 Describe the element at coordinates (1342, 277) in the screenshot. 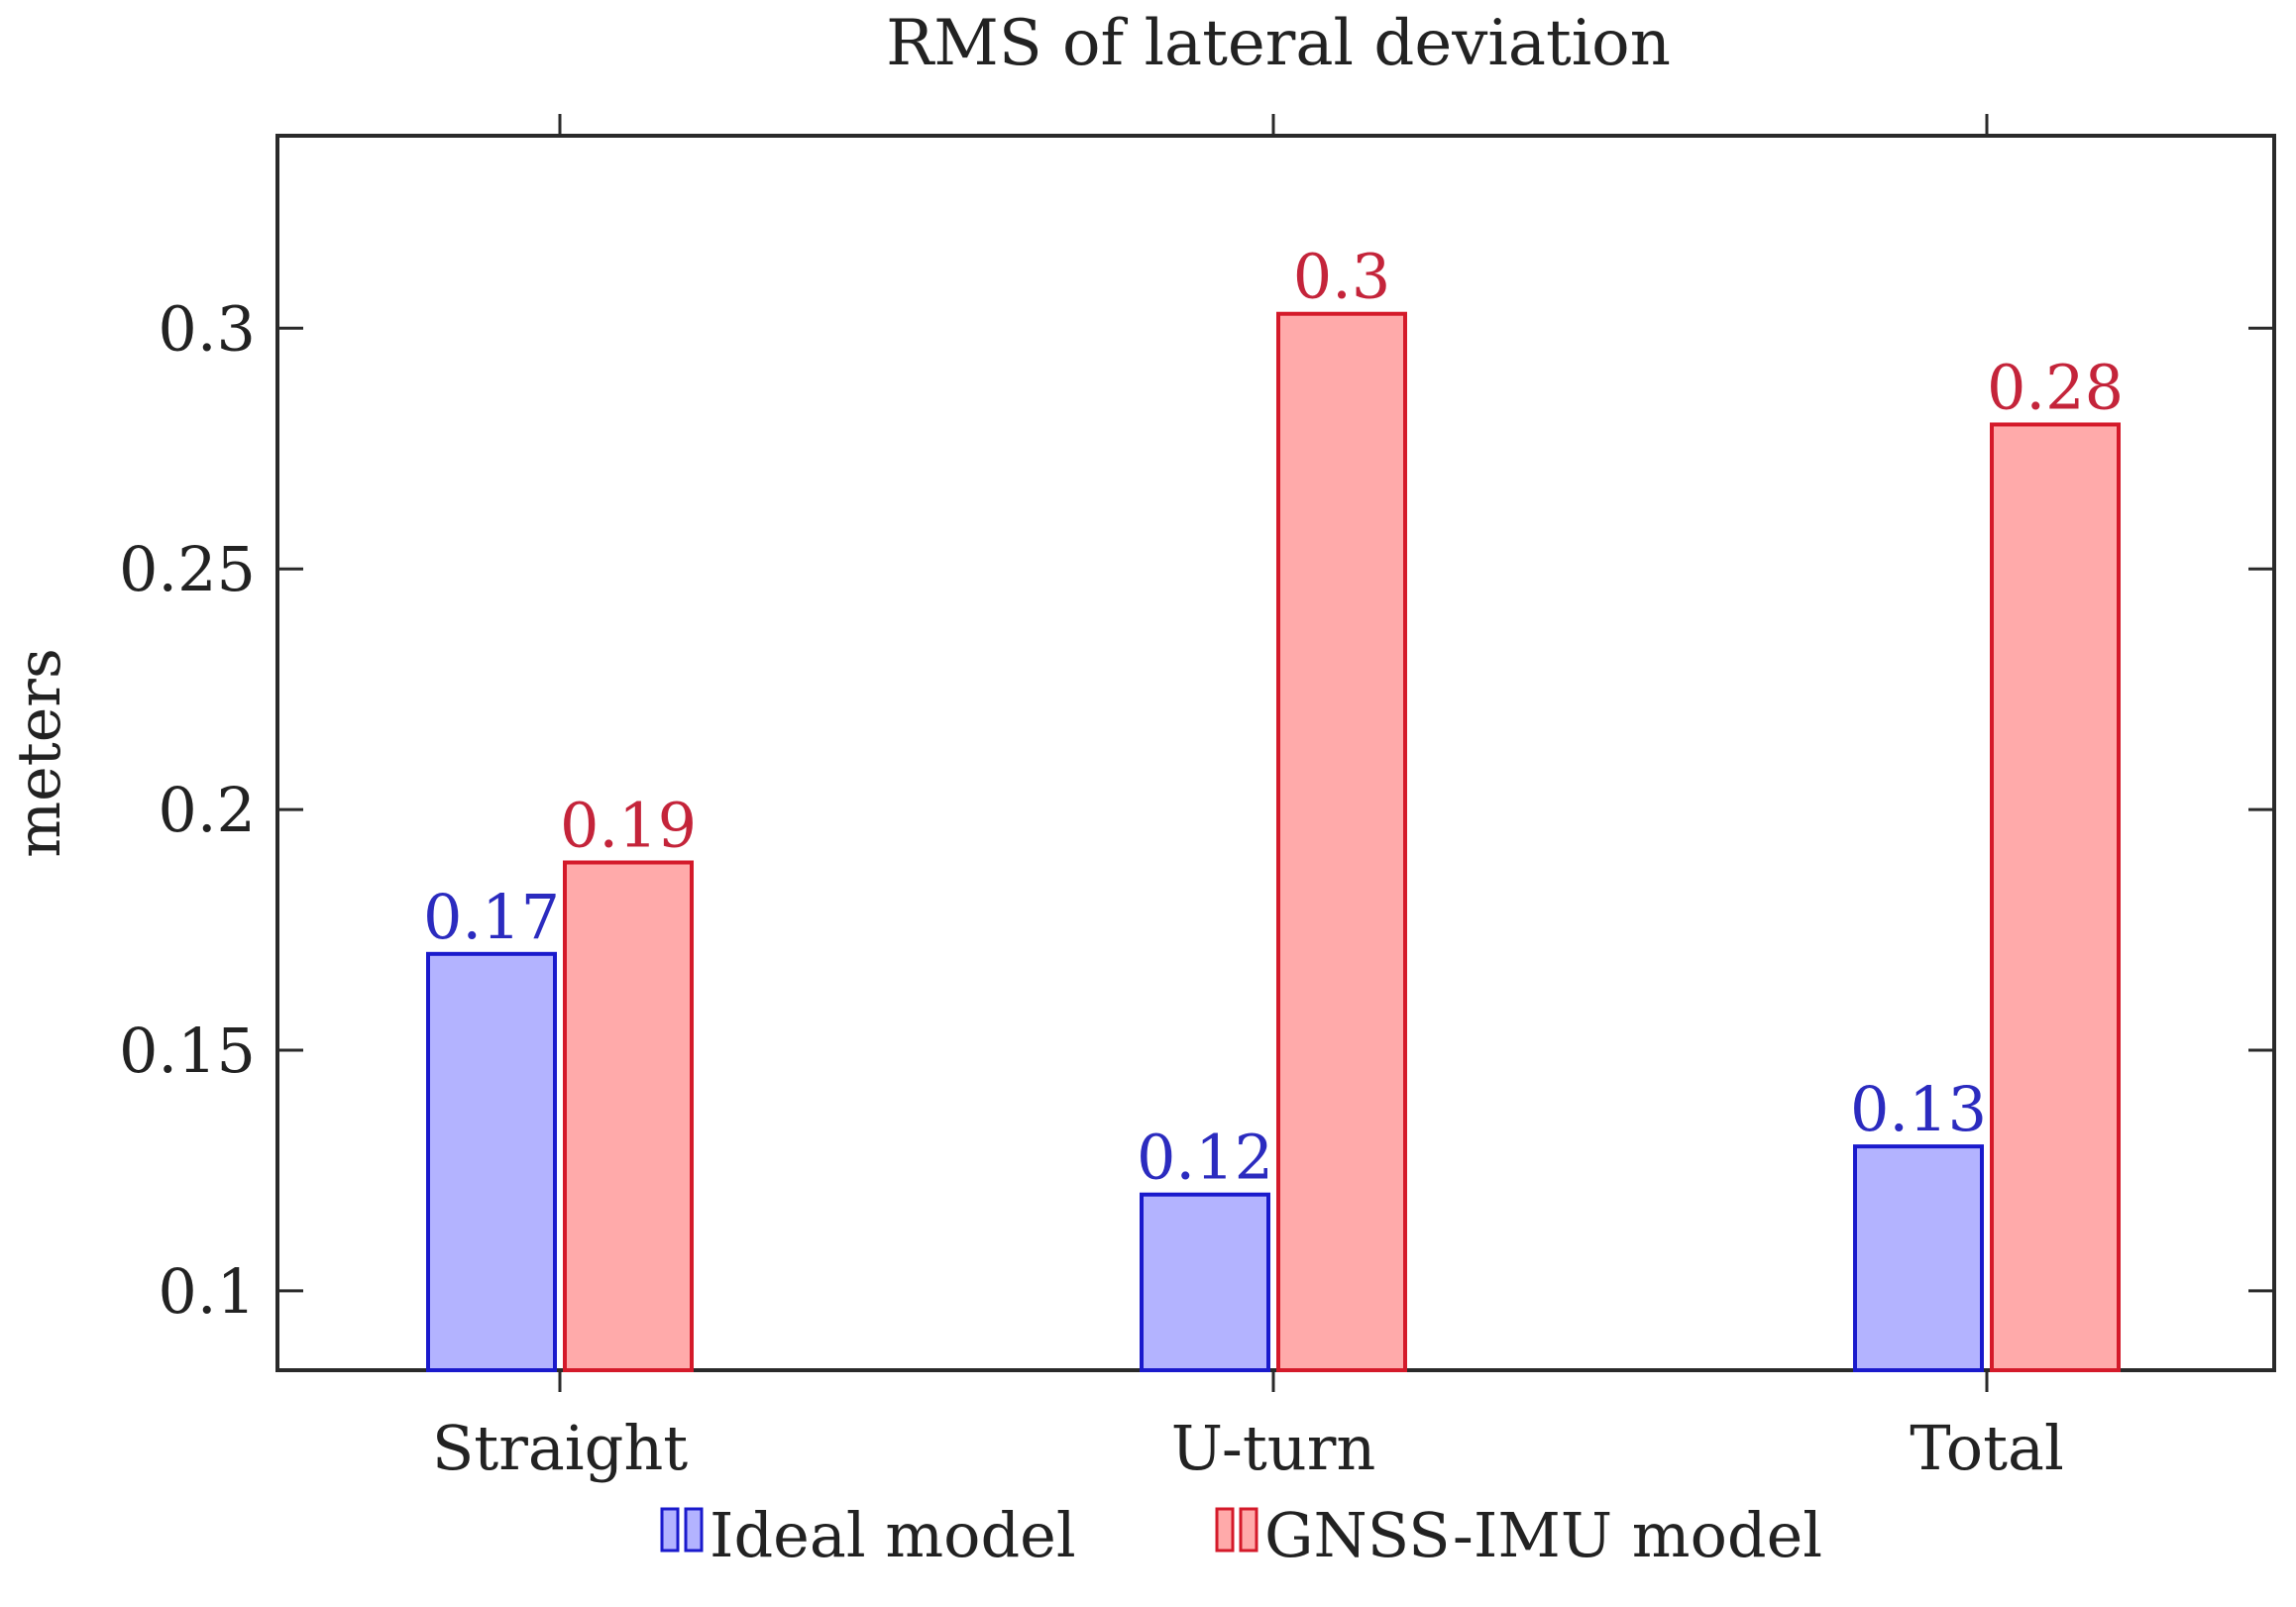

I see `data-label: 0.3` at that location.